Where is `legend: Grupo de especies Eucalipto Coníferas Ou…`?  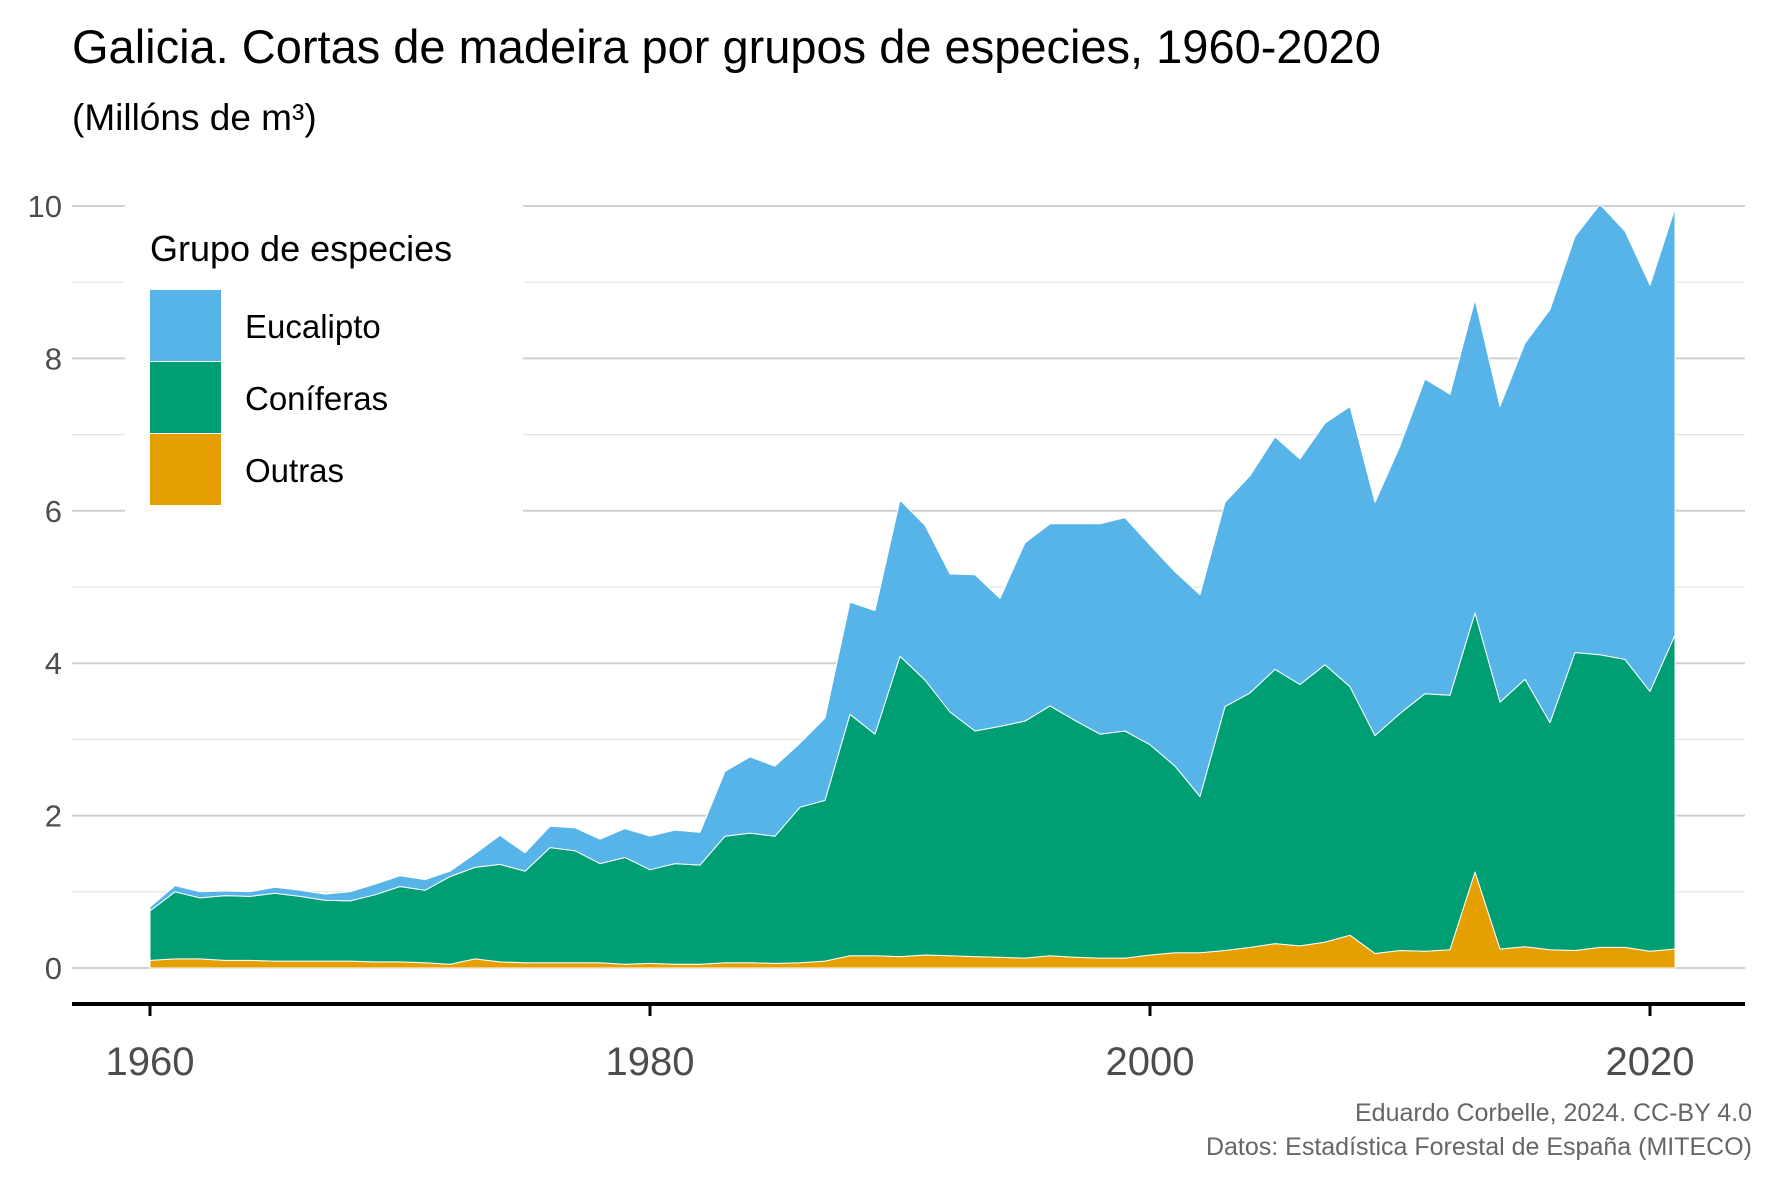
legend: Grupo de especies Eucalipto Coníferas Ou… is located at coordinates (324, 365).